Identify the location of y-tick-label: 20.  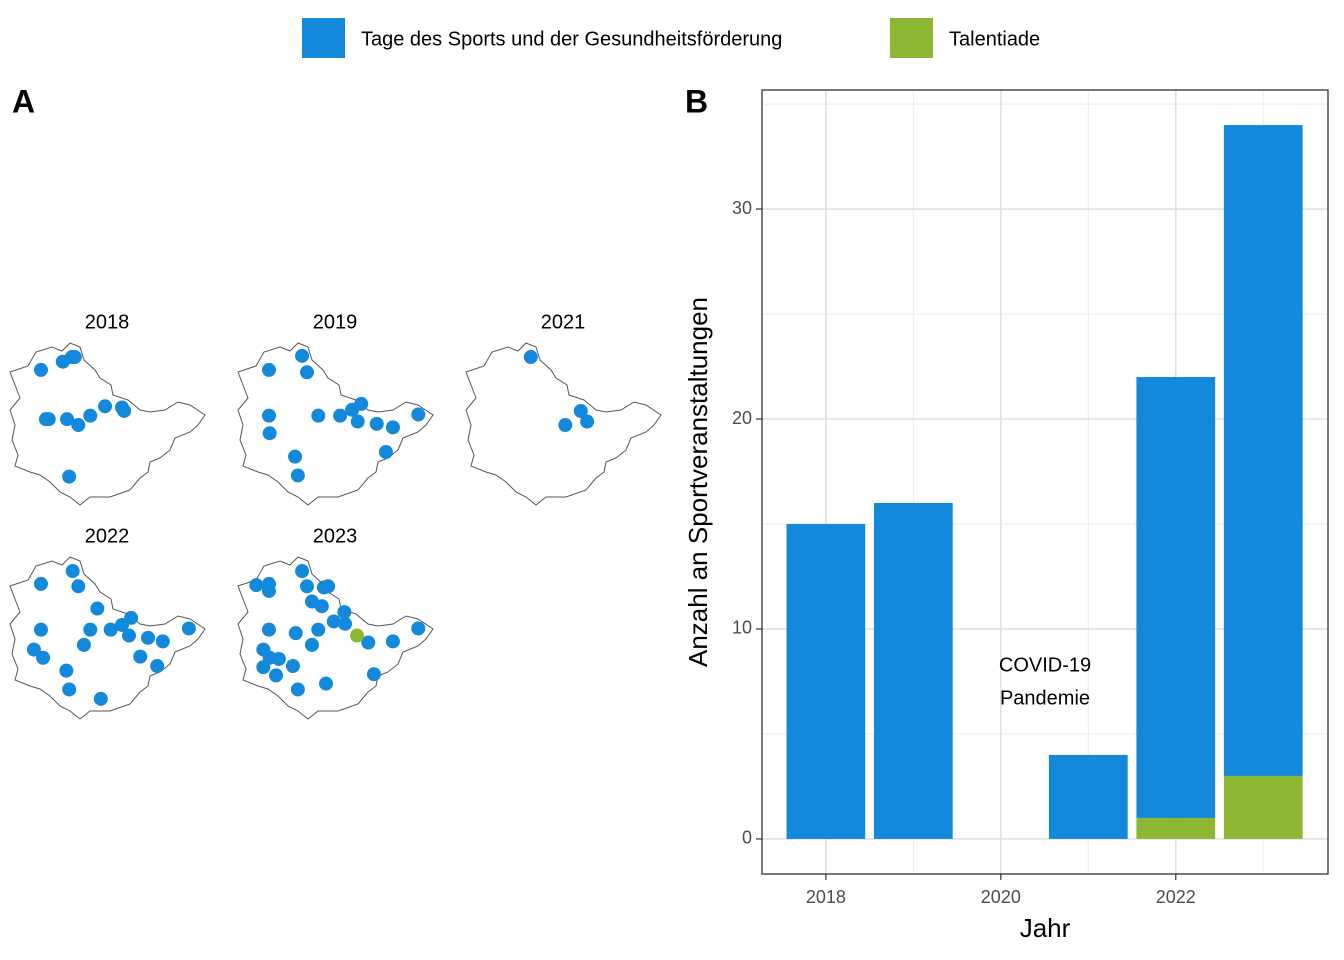
(742, 418).